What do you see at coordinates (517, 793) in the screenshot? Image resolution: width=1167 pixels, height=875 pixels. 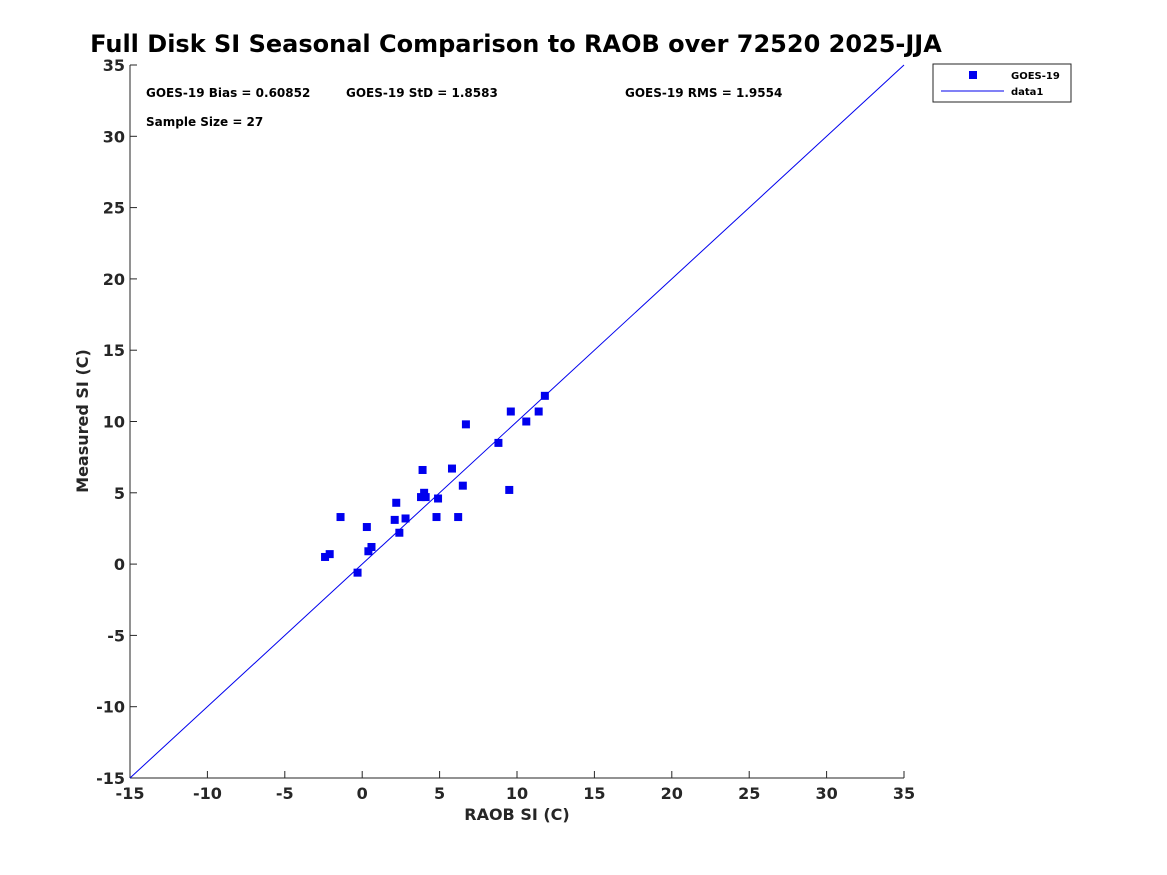 I see `x-tick-label: 10` at bounding box center [517, 793].